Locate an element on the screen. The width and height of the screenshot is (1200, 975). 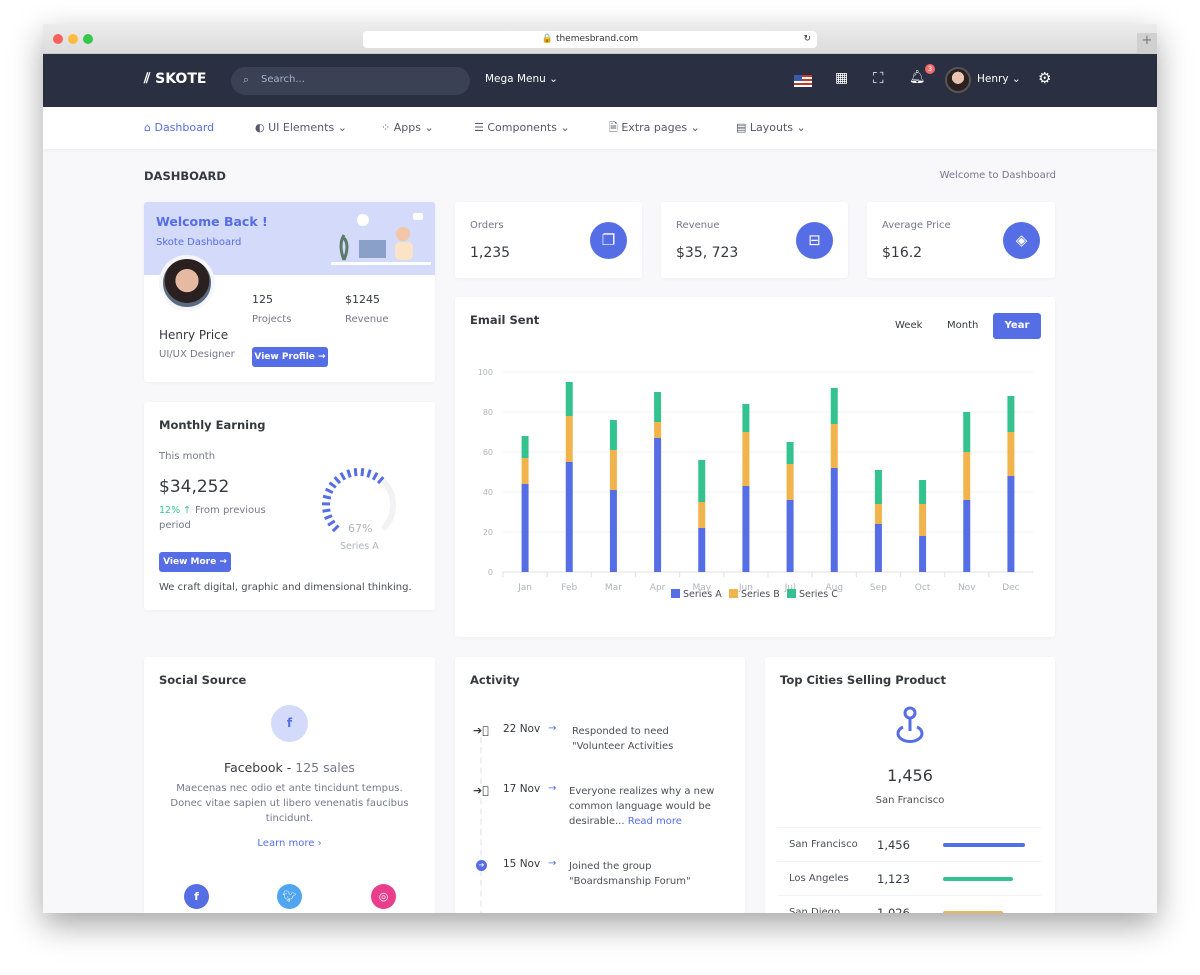
tab-month: Month is located at coordinates (963, 325).